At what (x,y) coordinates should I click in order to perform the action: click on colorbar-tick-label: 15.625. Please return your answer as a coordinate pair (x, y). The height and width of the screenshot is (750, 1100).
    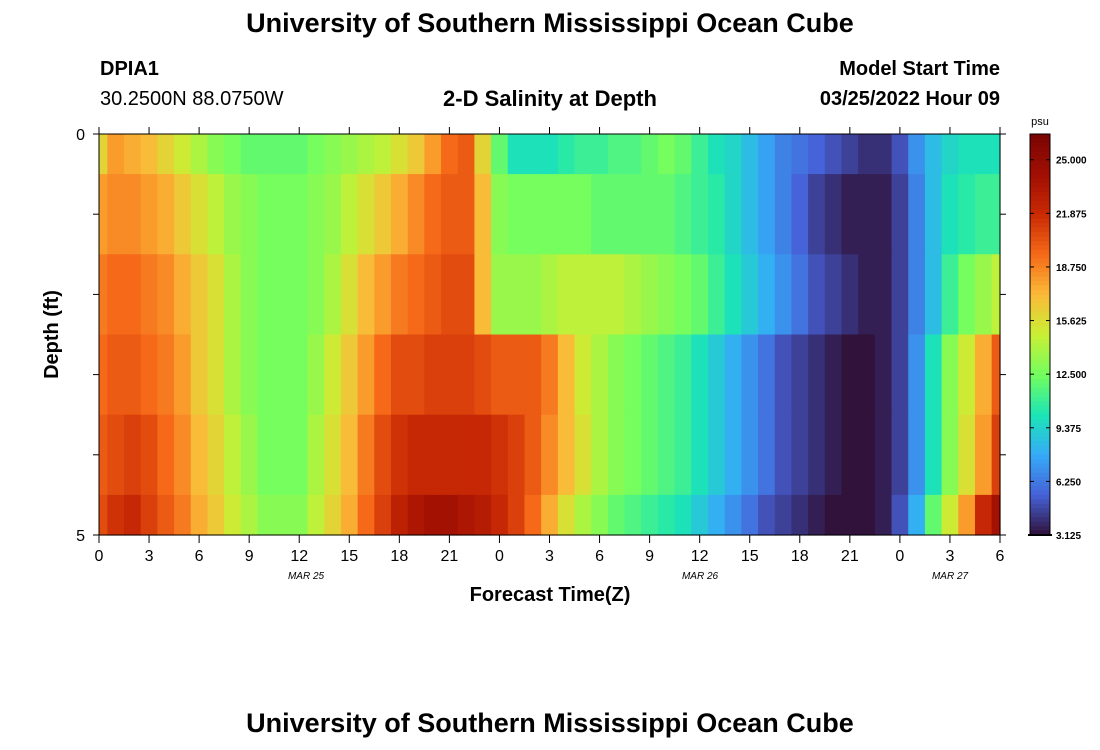
    Looking at the image, I should click on (1071, 322).